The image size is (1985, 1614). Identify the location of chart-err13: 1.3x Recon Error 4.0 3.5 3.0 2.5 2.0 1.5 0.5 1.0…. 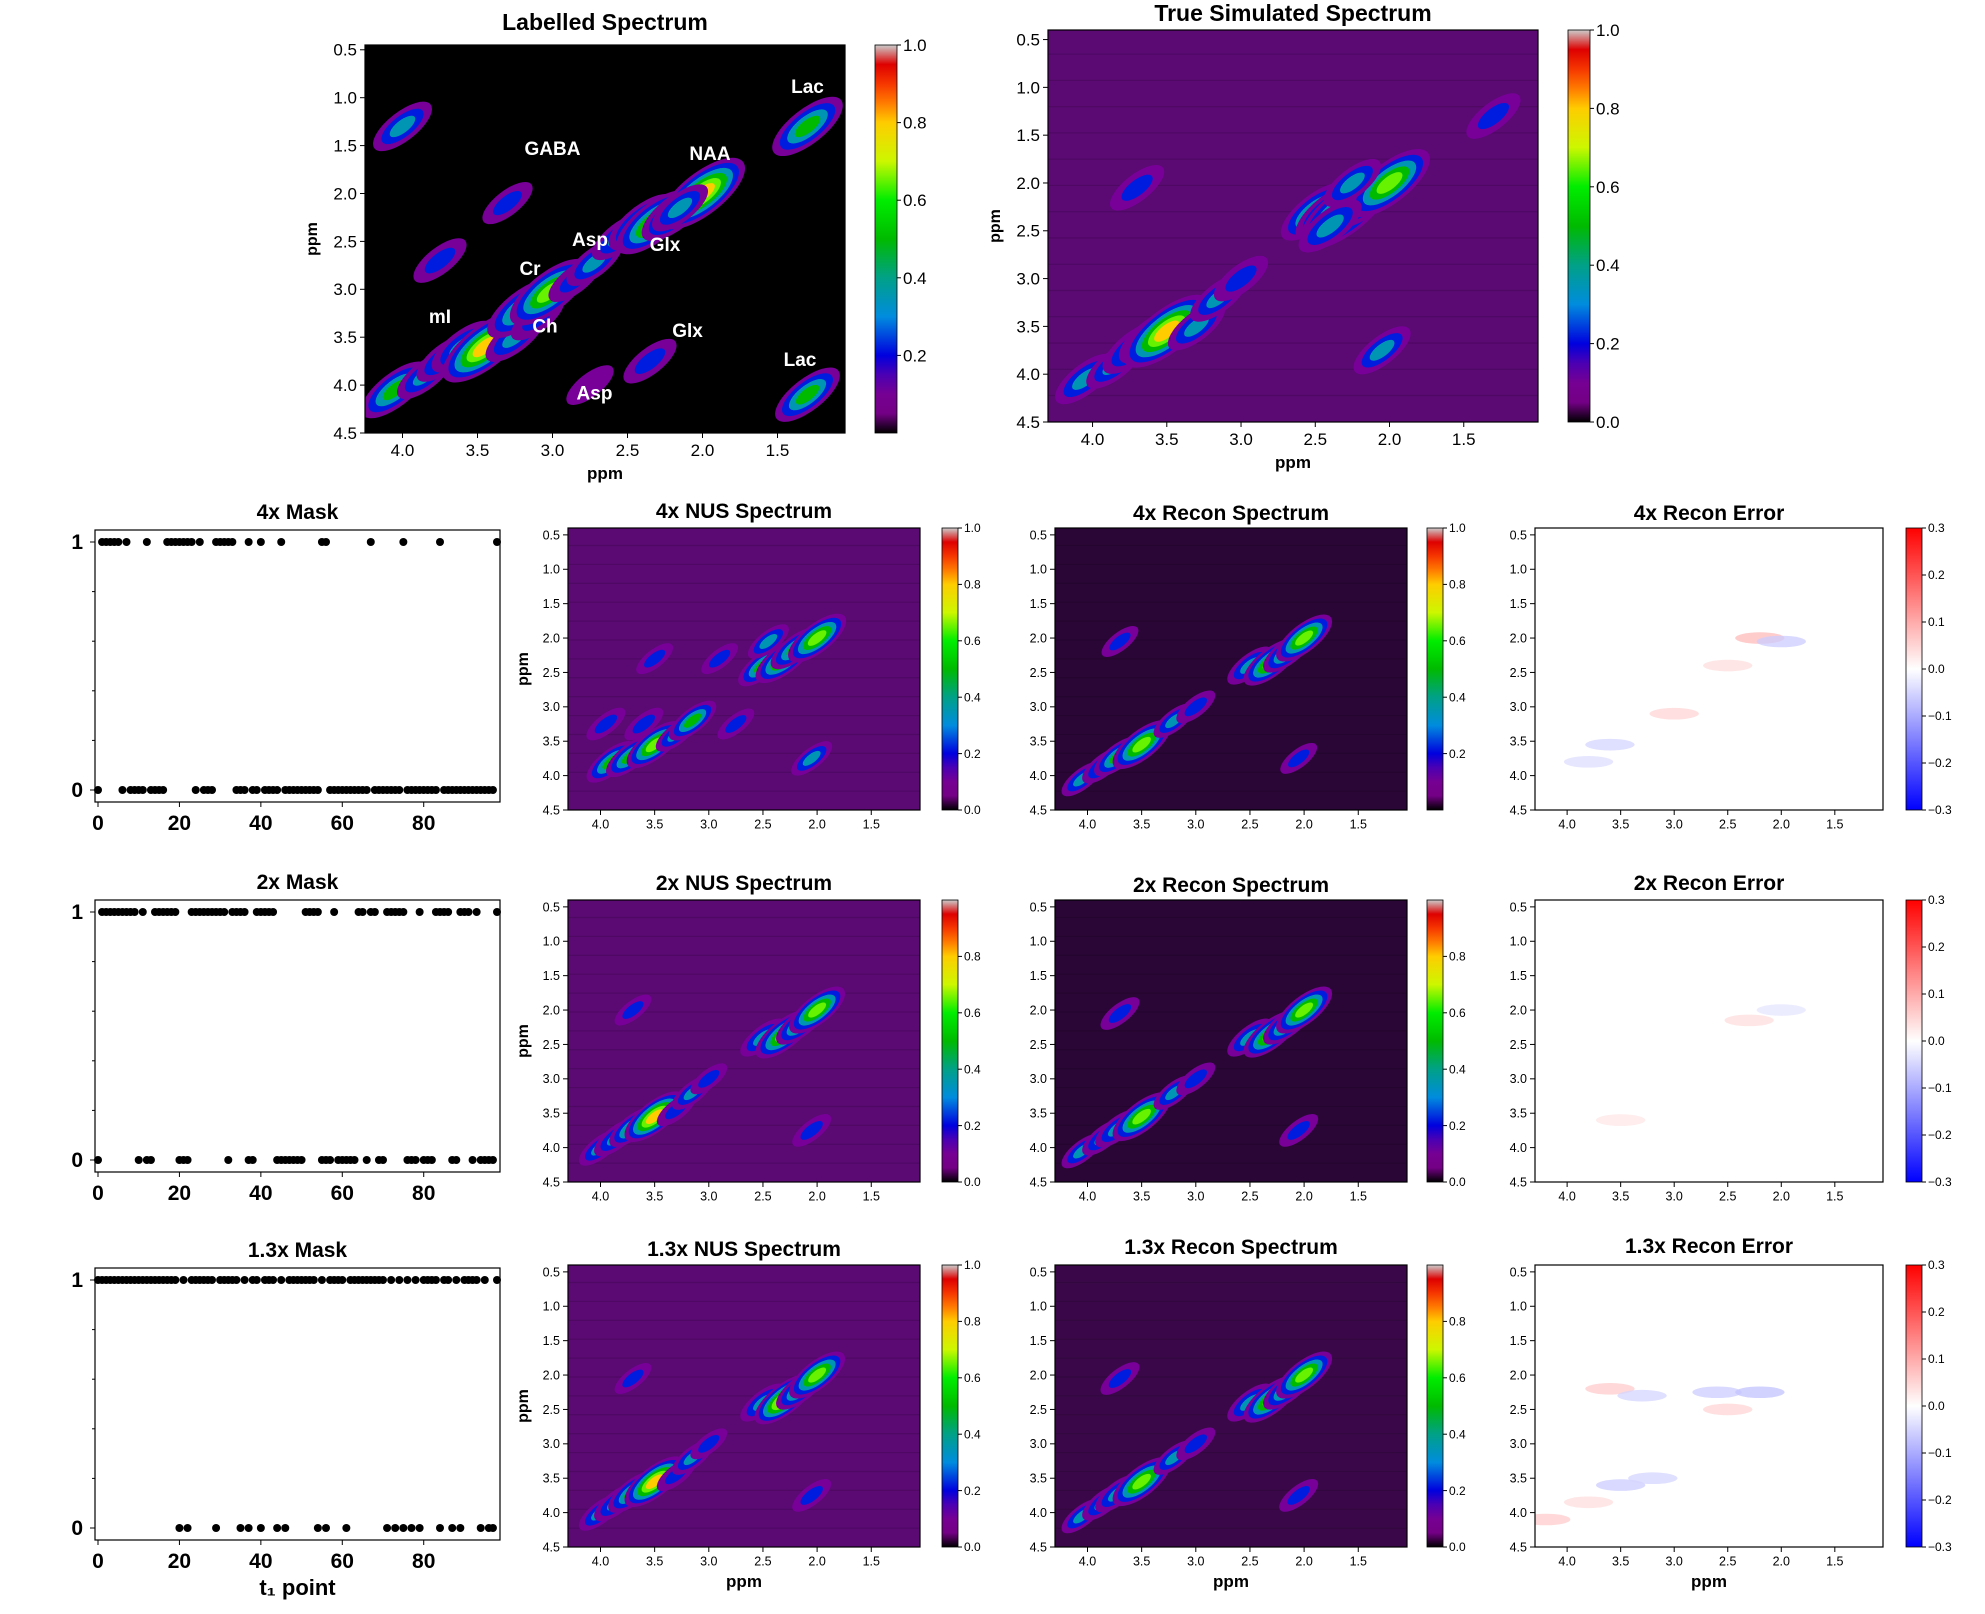
(1731, 1413).